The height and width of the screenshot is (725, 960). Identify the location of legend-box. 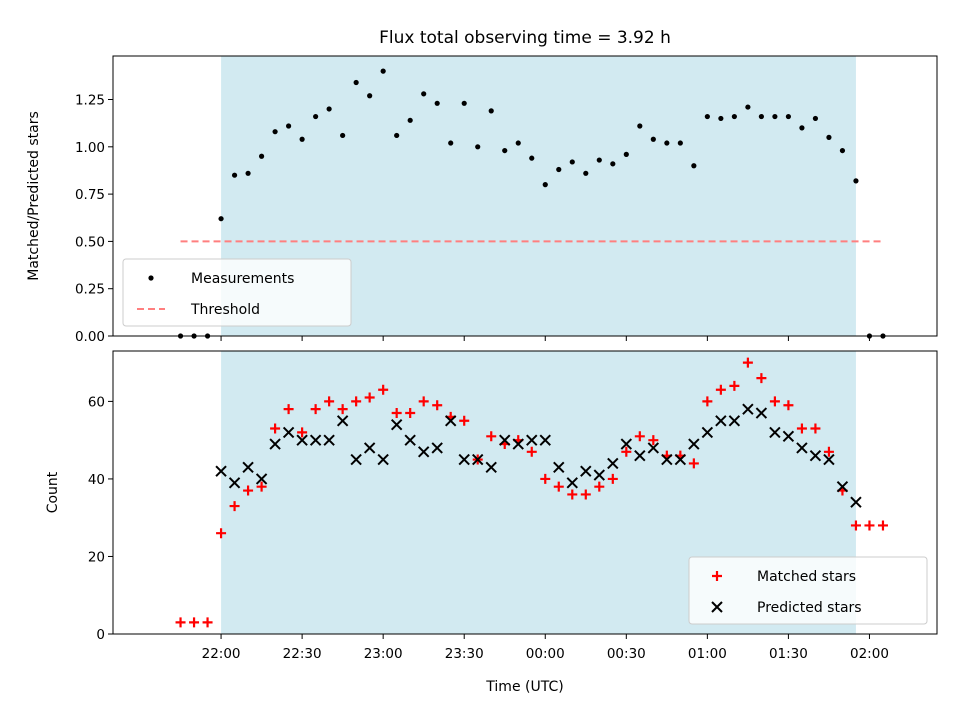
(237, 292).